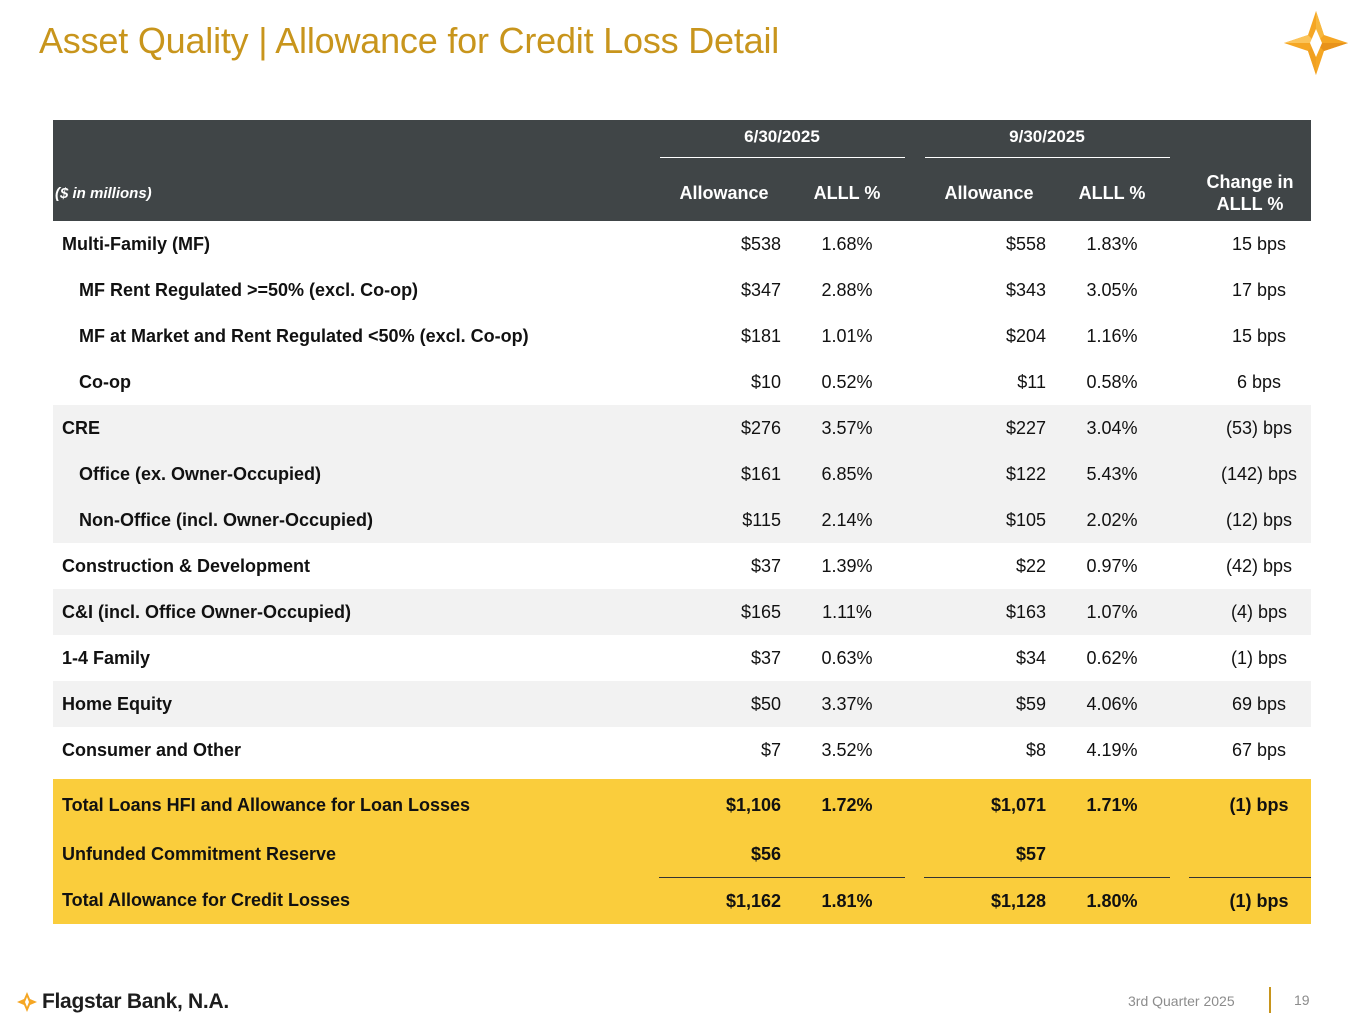 The height and width of the screenshot is (1022, 1365). I want to click on table-row: Co-op $10 0.52% $11 0.58% 6 bps, so click(682, 382).